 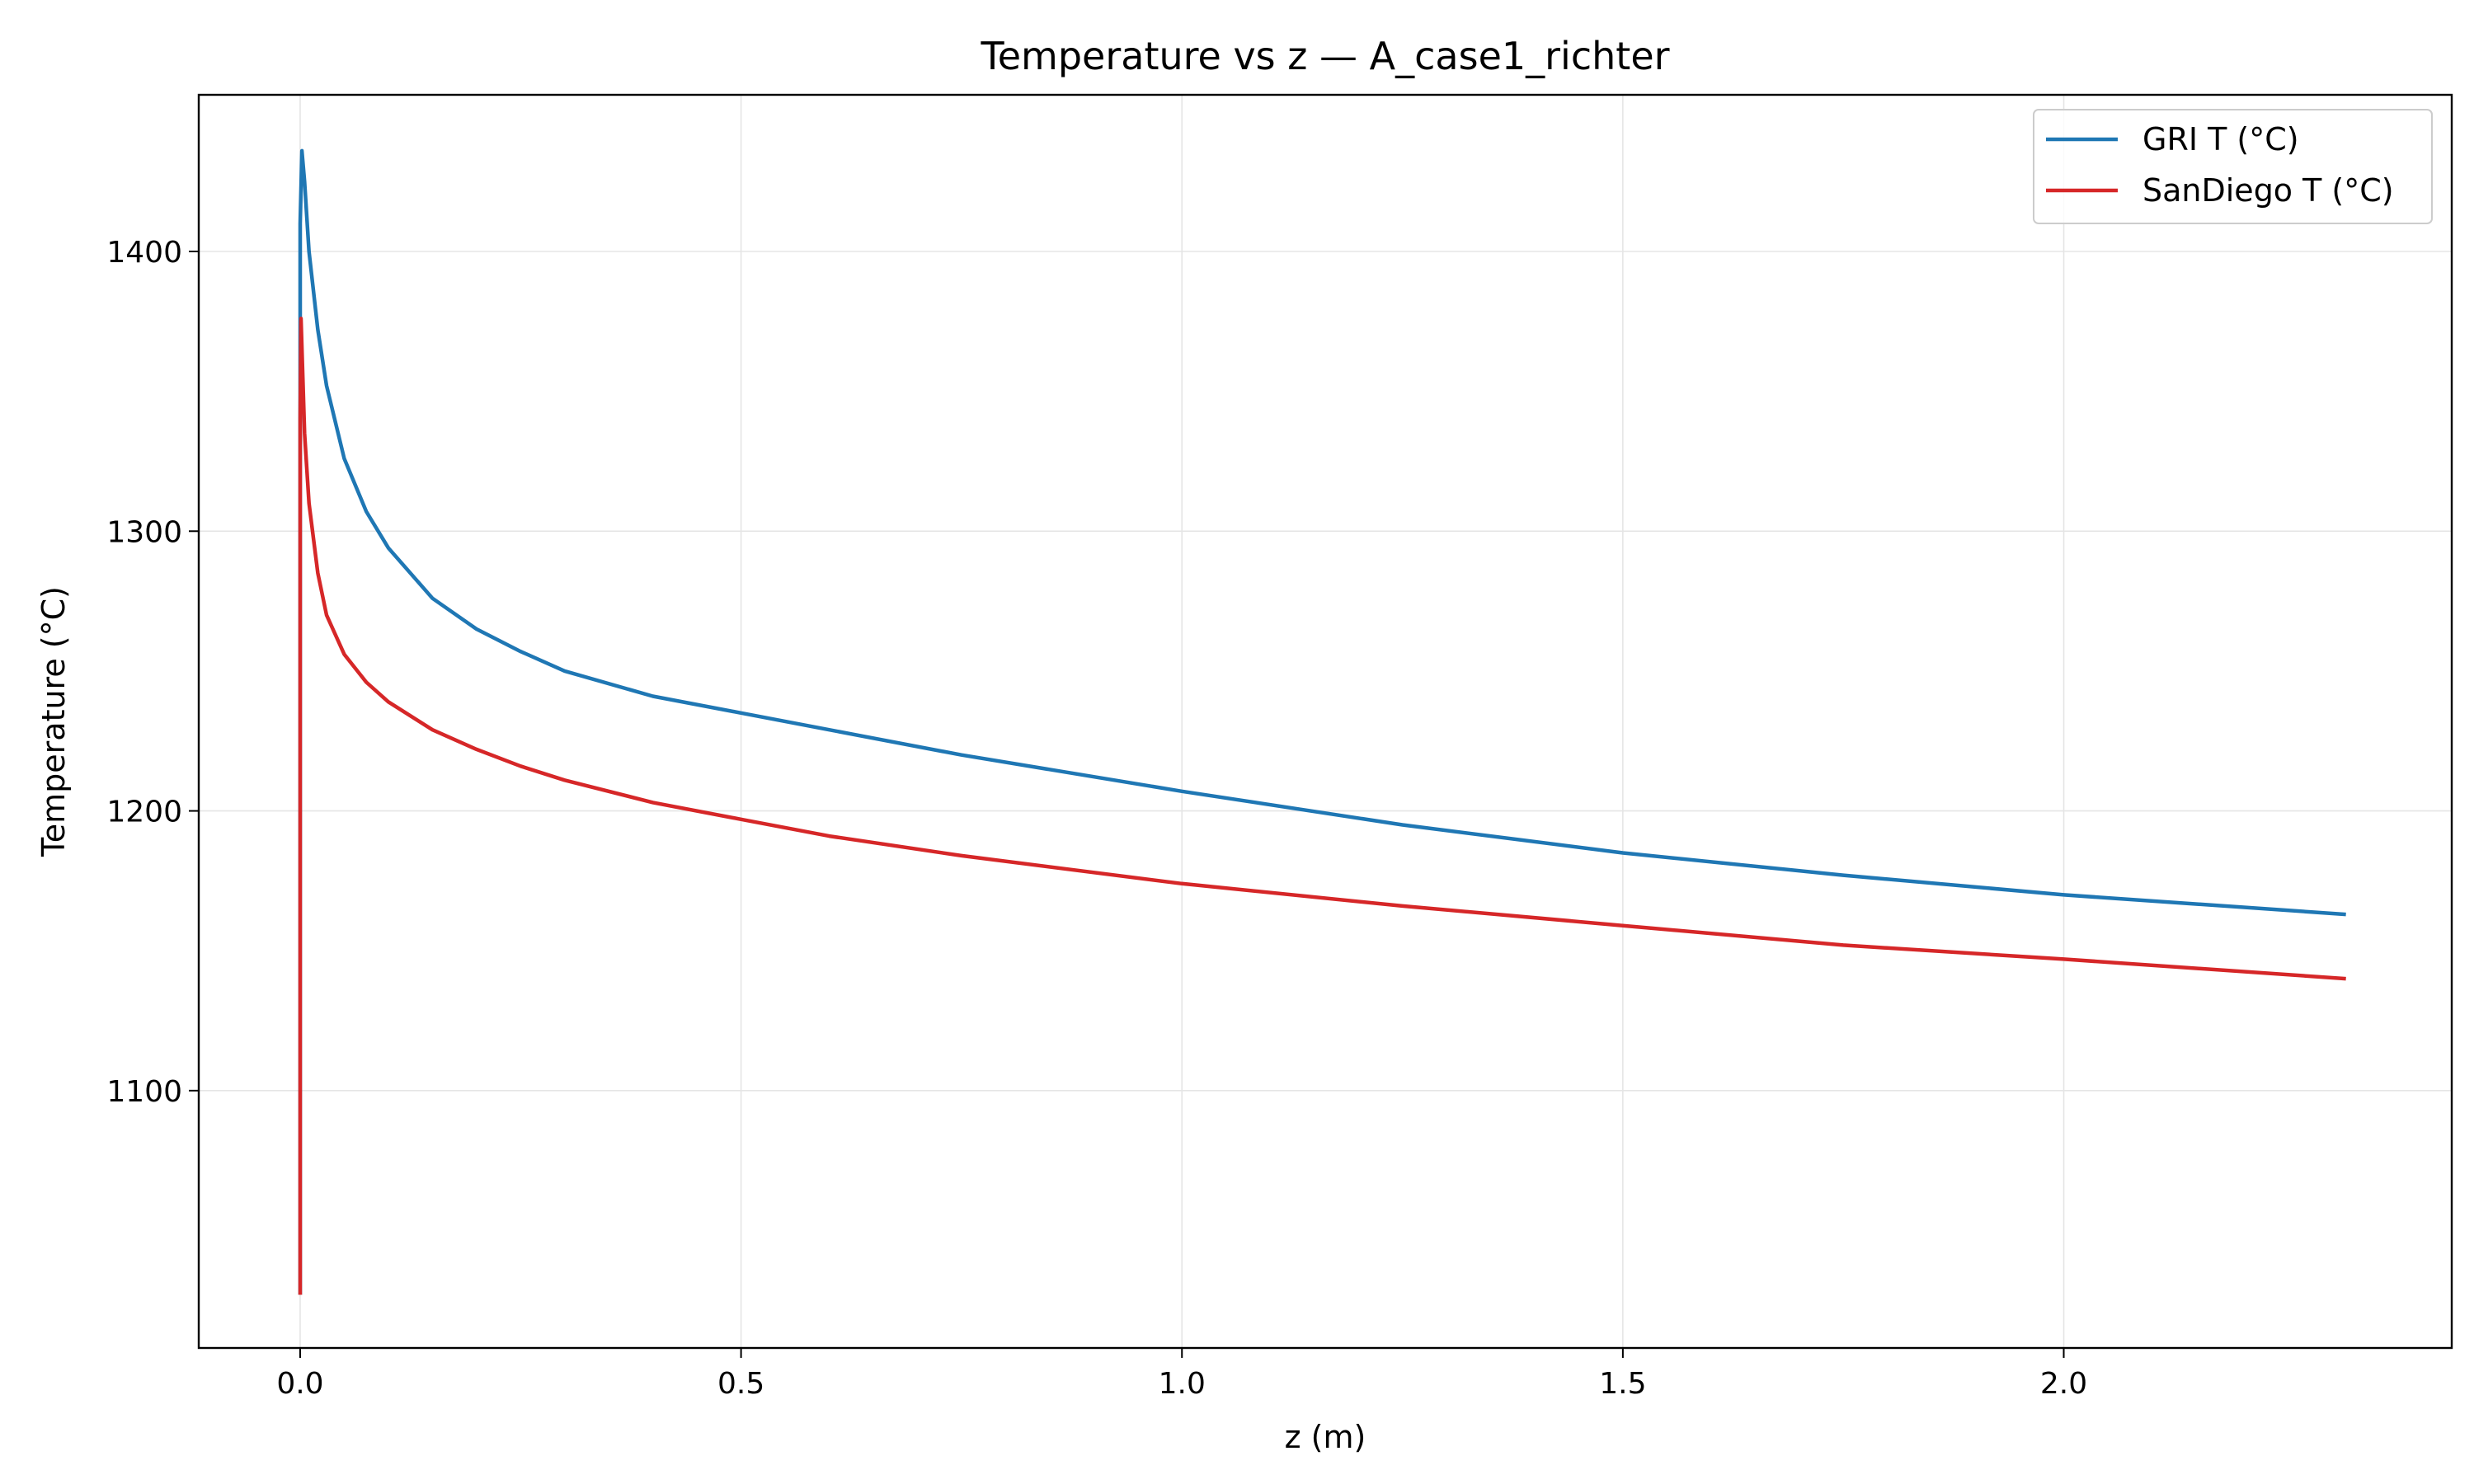 What do you see at coordinates (2220, 139) in the screenshot?
I see `legend-label-gri: GRI T (°C)` at bounding box center [2220, 139].